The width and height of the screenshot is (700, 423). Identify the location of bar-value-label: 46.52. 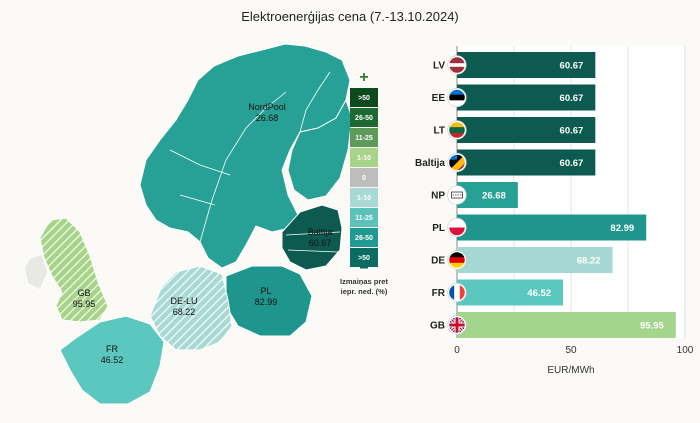
(539, 293).